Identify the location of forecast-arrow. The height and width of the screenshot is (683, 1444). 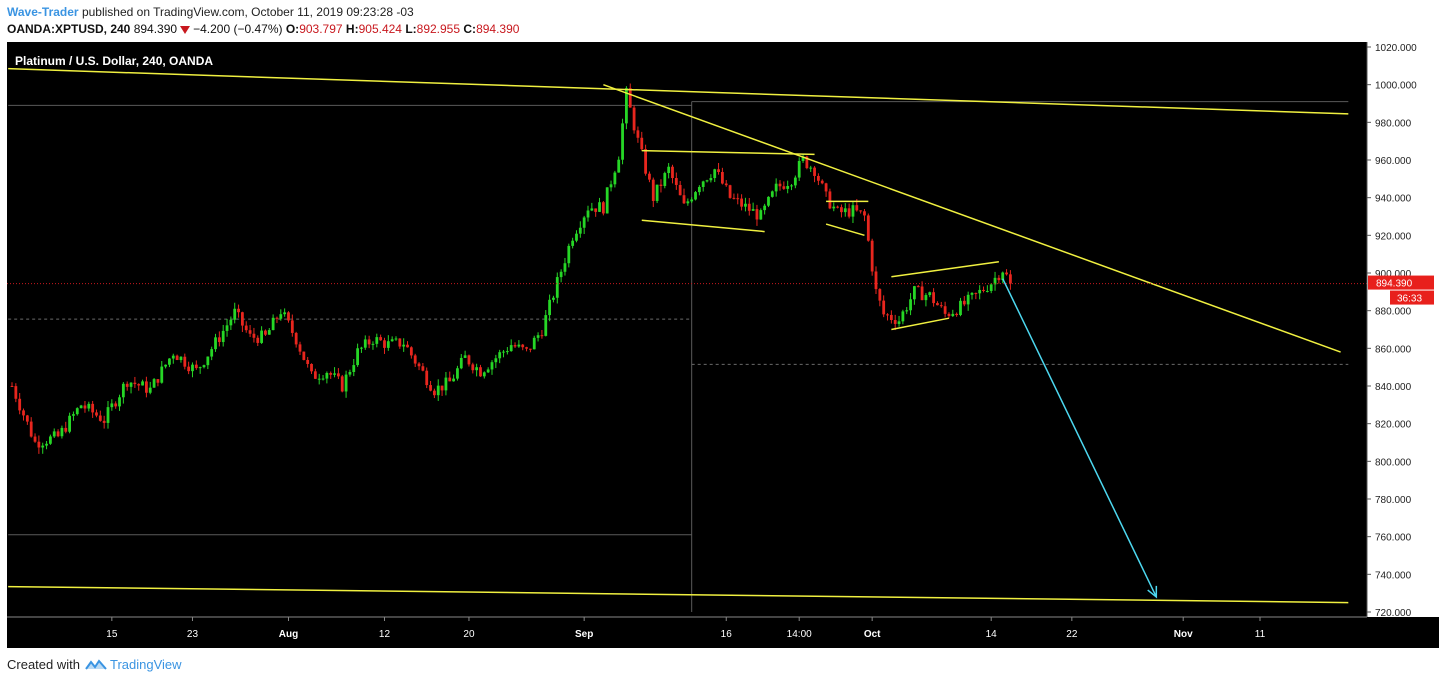
(1079, 438).